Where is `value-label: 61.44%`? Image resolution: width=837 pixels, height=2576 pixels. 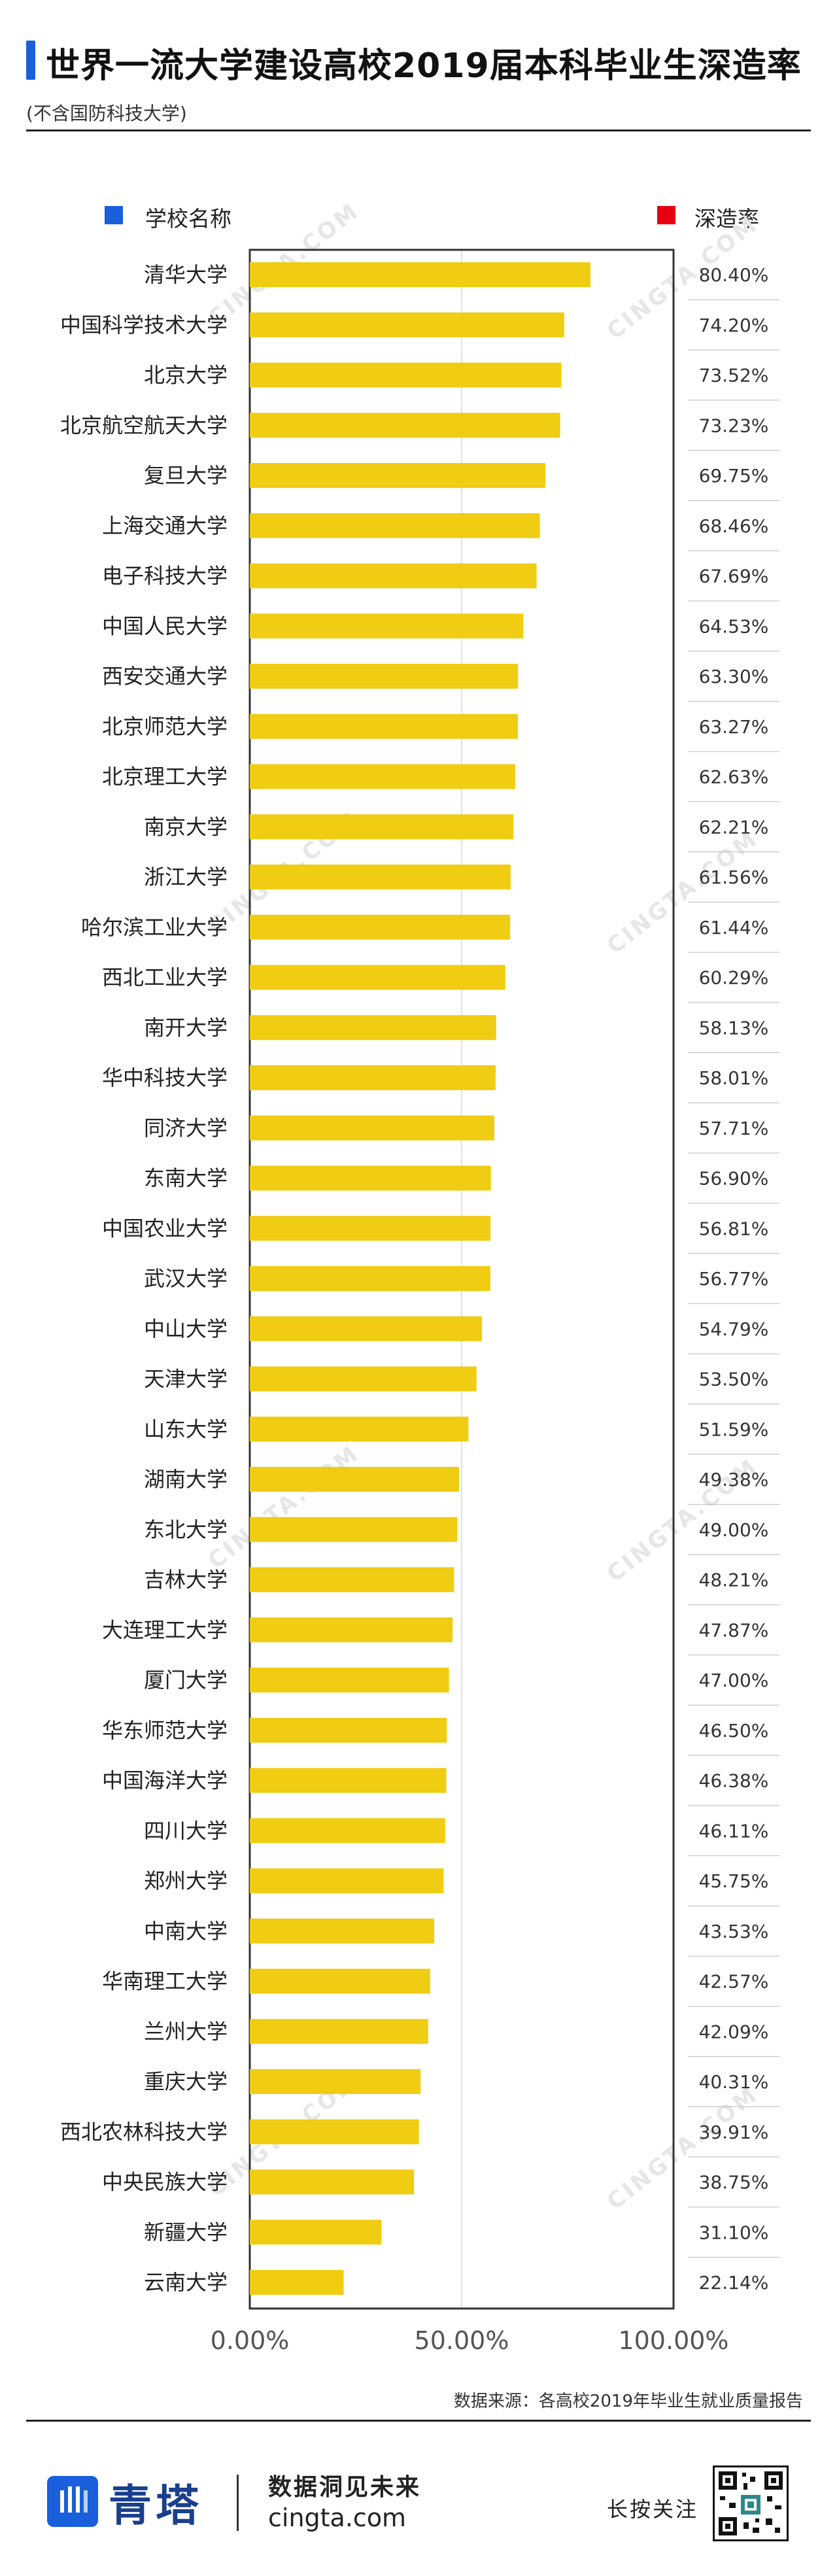
value-label: 61.44% is located at coordinates (734, 927).